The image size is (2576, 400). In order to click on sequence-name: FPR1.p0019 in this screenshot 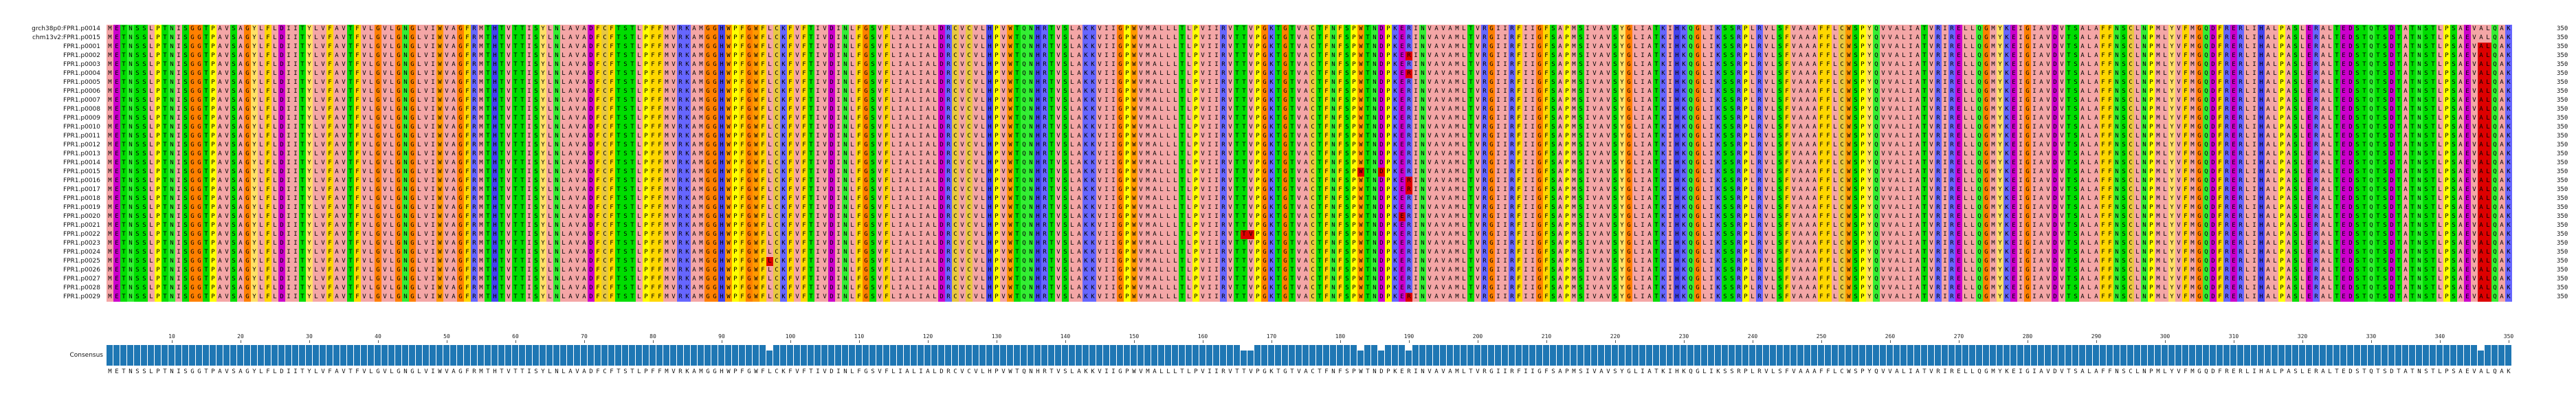, I will do `click(81, 208)`.